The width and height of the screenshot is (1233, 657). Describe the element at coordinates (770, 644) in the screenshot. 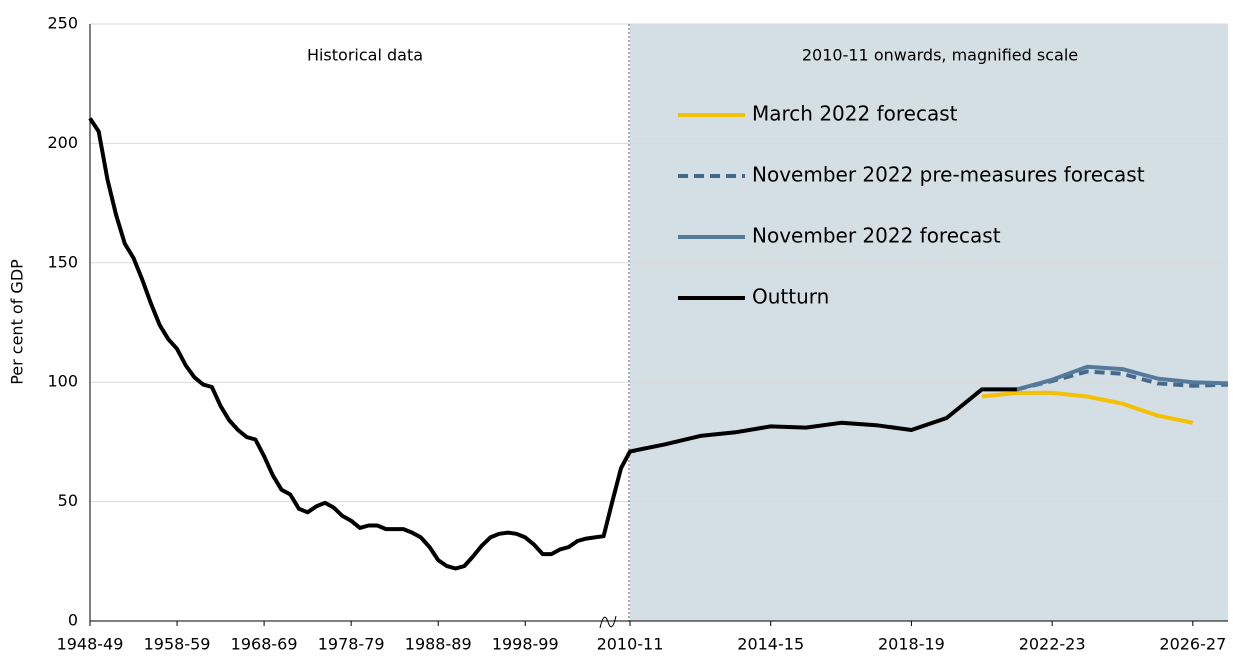

I see `x-tick-label: 2014-15` at that location.